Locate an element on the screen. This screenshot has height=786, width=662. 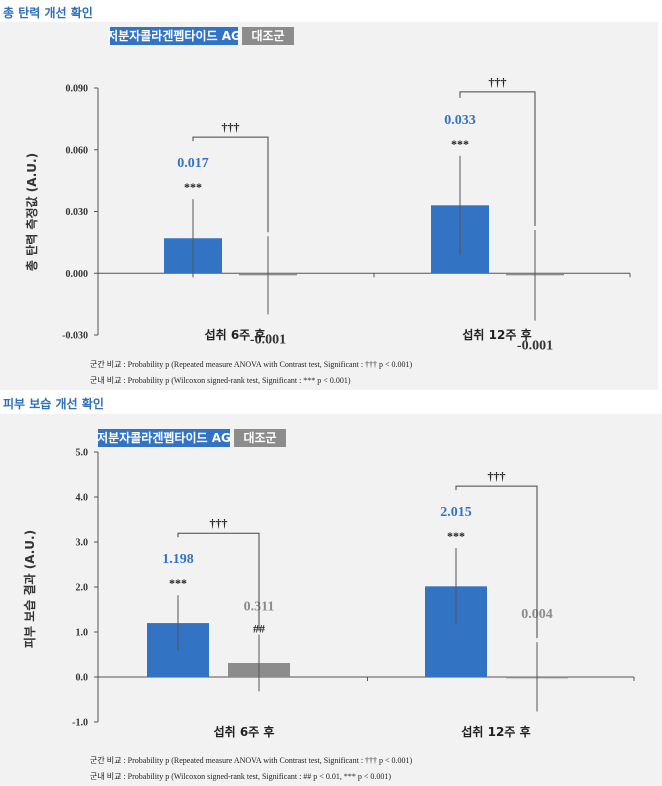
y-tick-label: 0.030 is located at coordinates (77, 212).